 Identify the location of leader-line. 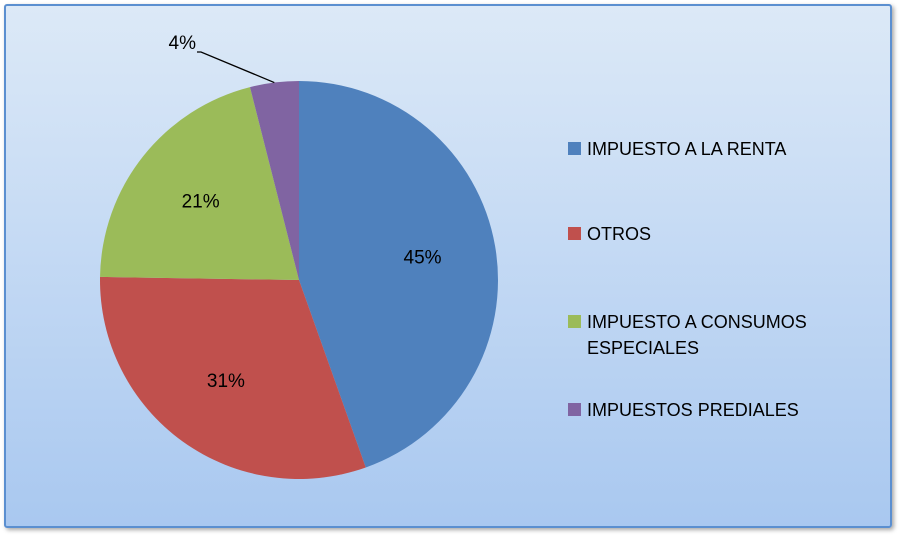
(236, 67).